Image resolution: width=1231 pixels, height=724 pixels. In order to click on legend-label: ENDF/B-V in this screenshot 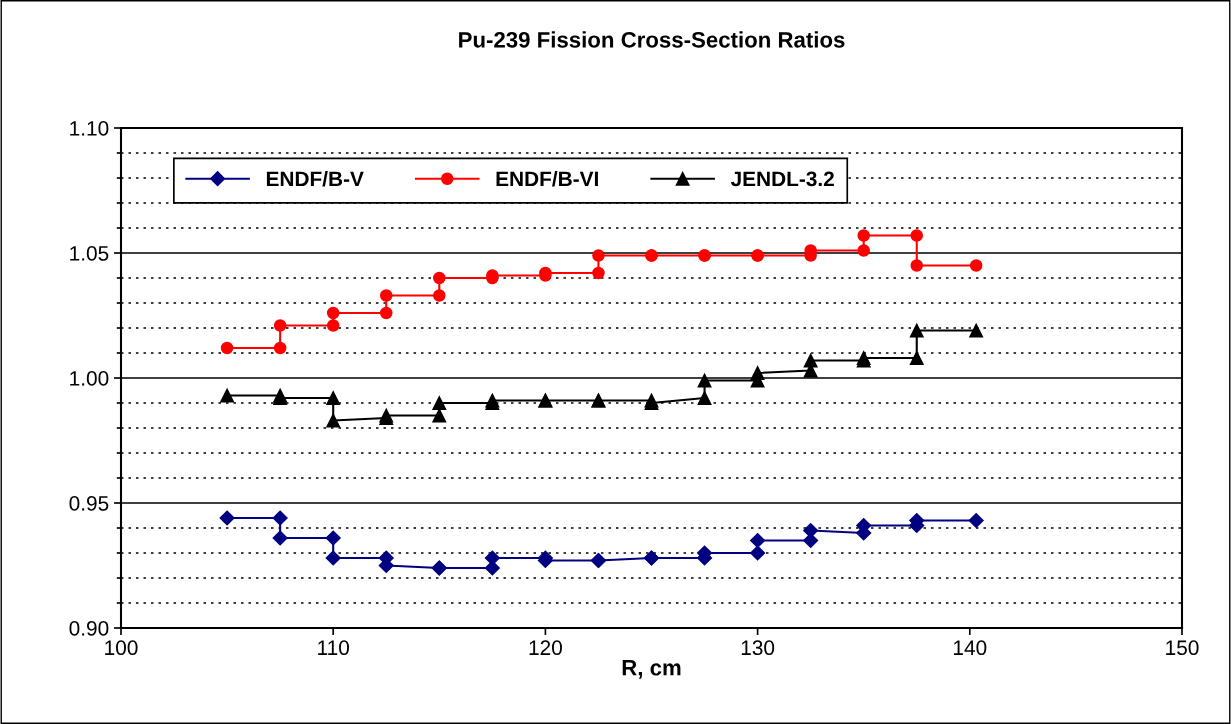, I will do `click(315, 178)`.